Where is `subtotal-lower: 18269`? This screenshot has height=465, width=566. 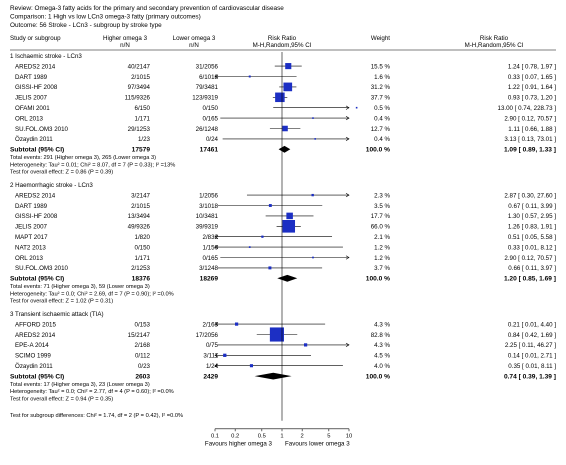
subtotal-lower: 18269 is located at coordinates (209, 279).